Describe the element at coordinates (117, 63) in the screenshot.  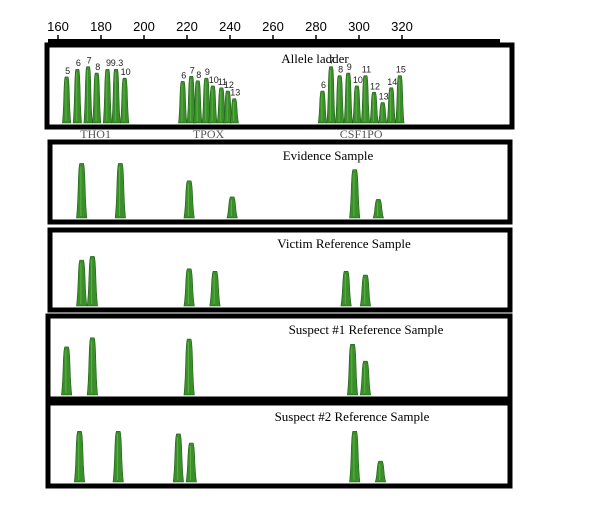
I see `allele-label: 9.3` at that location.